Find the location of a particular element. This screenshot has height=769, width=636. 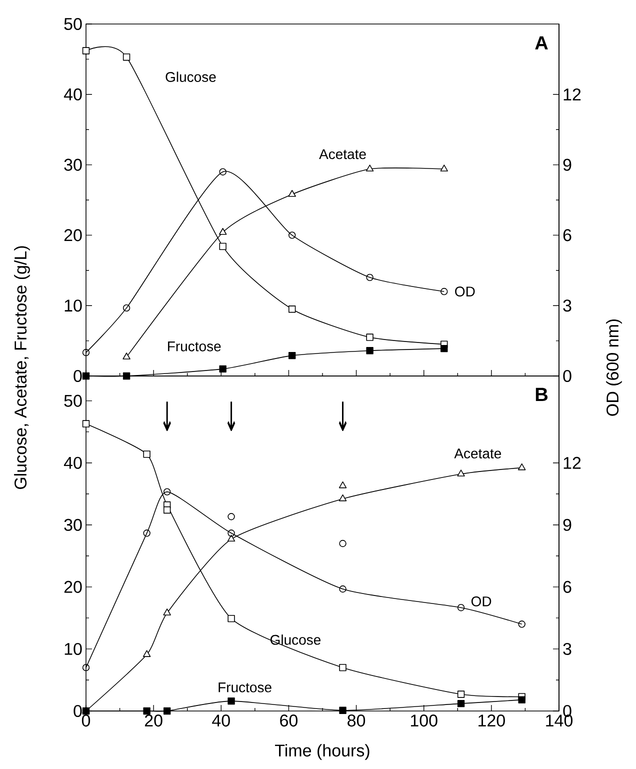

annotation: B is located at coordinates (542, 394).